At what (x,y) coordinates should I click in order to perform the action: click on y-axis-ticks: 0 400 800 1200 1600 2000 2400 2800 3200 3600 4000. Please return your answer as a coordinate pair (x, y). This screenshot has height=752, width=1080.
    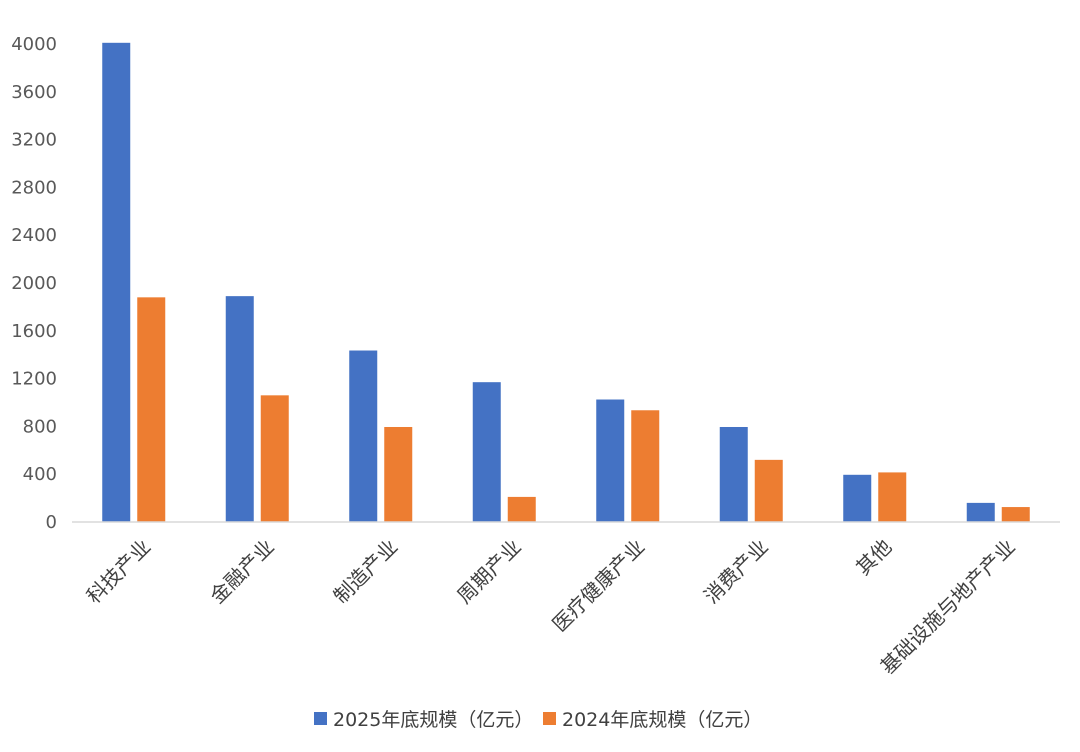
    Looking at the image, I should click on (34, 283).